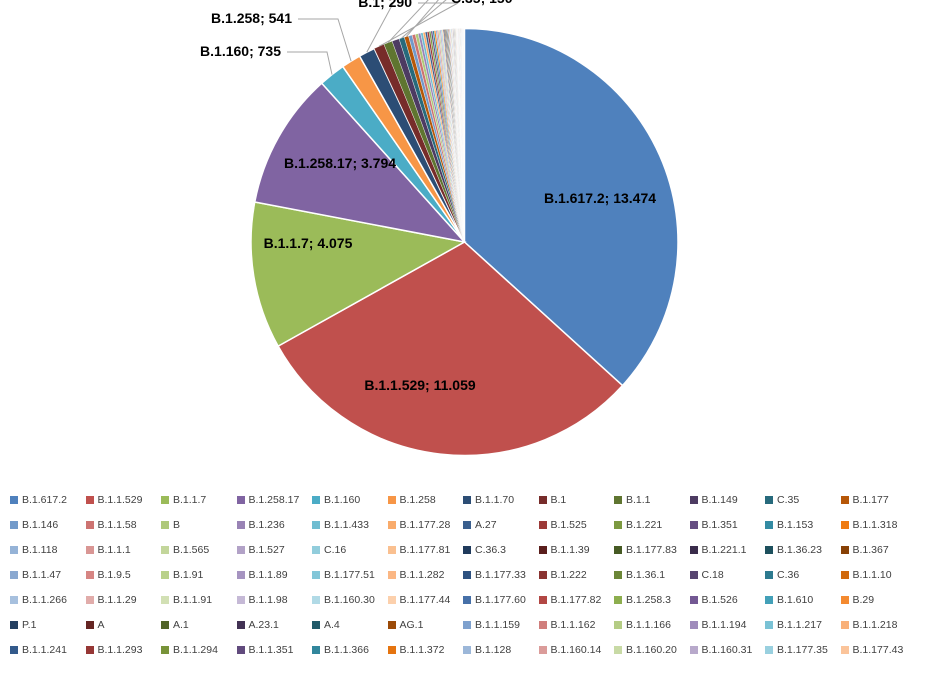 The width and height of the screenshot is (927, 675). Describe the element at coordinates (652, 575) in the screenshot. I see `legend-item: B.1.36.1` at that location.